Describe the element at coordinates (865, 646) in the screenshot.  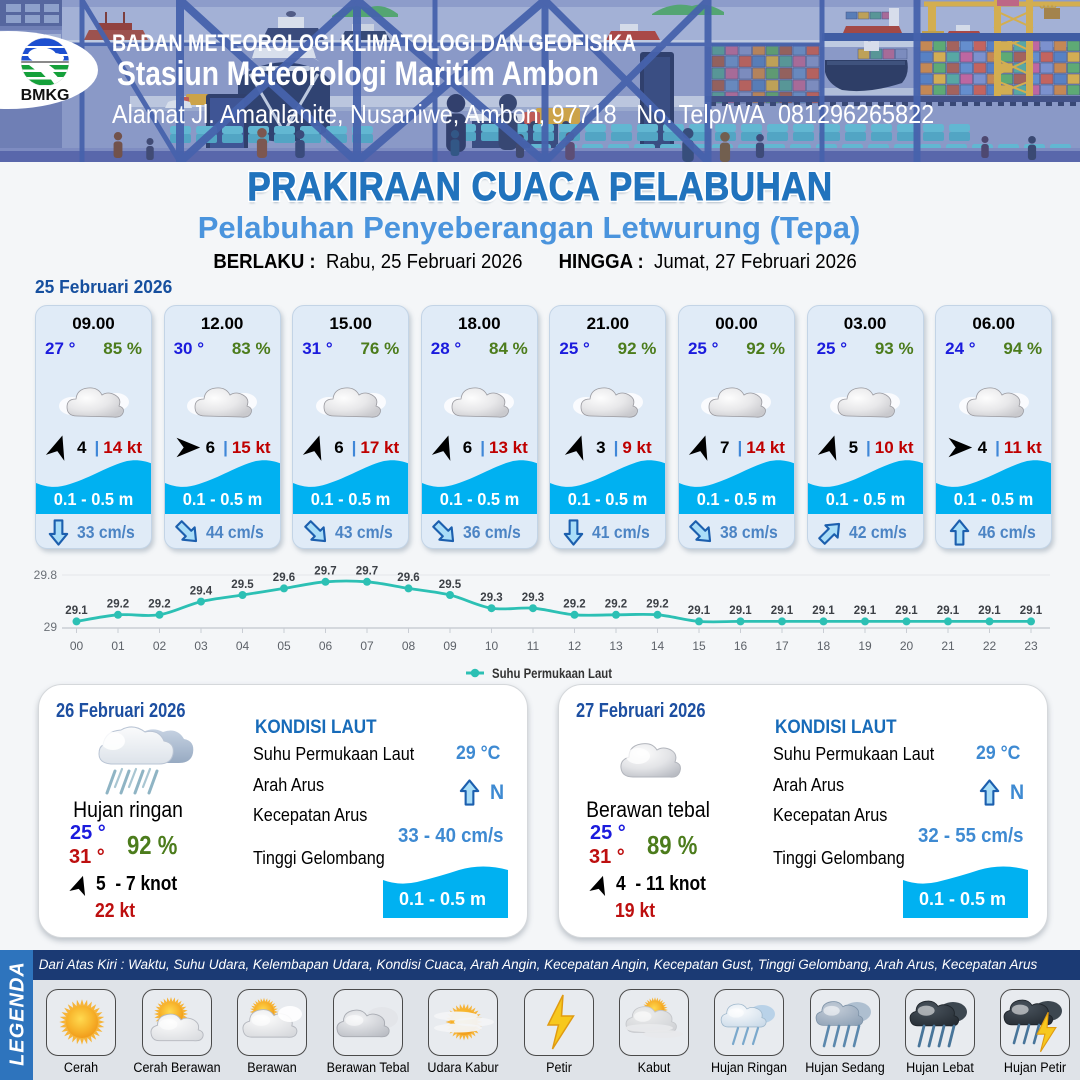
I see `svg-text: 19` at that location.